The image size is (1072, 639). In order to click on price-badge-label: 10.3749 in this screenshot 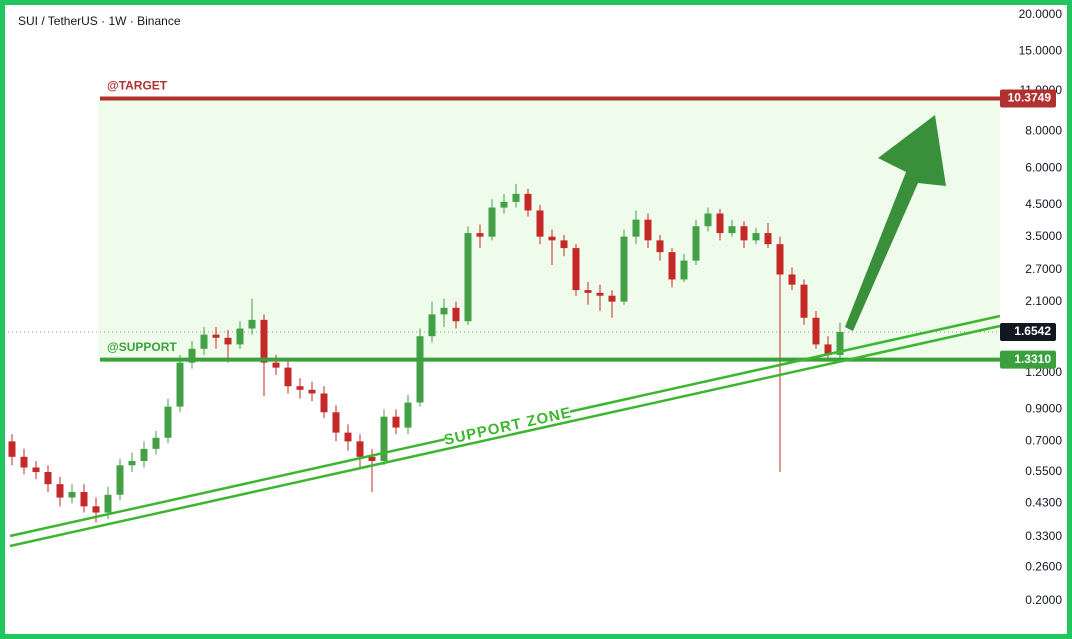, I will do `click(1030, 98)`.